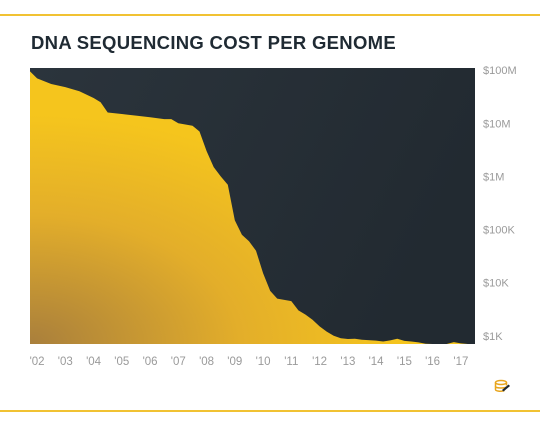  What do you see at coordinates (404, 362) in the screenshot?
I see `x-tick-label: '15` at bounding box center [404, 362].